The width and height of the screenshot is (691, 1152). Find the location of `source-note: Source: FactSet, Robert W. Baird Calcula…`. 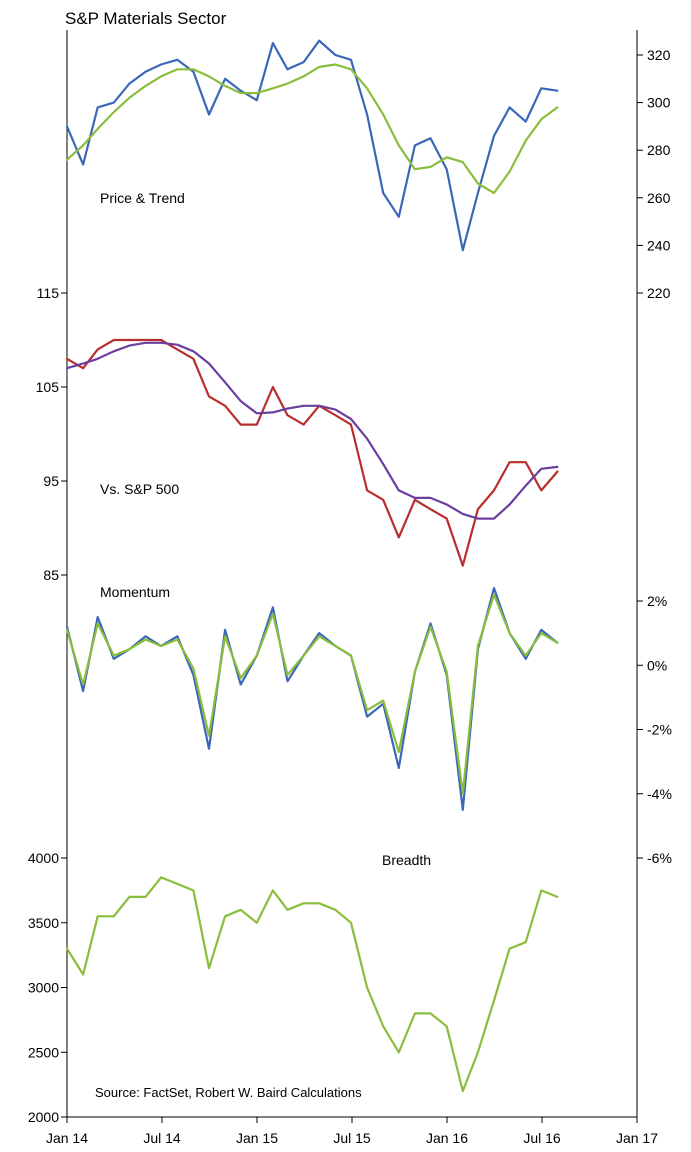

source-note: Source: FactSet, Robert W. Baird Calcula… is located at coordinates (228, 1092).